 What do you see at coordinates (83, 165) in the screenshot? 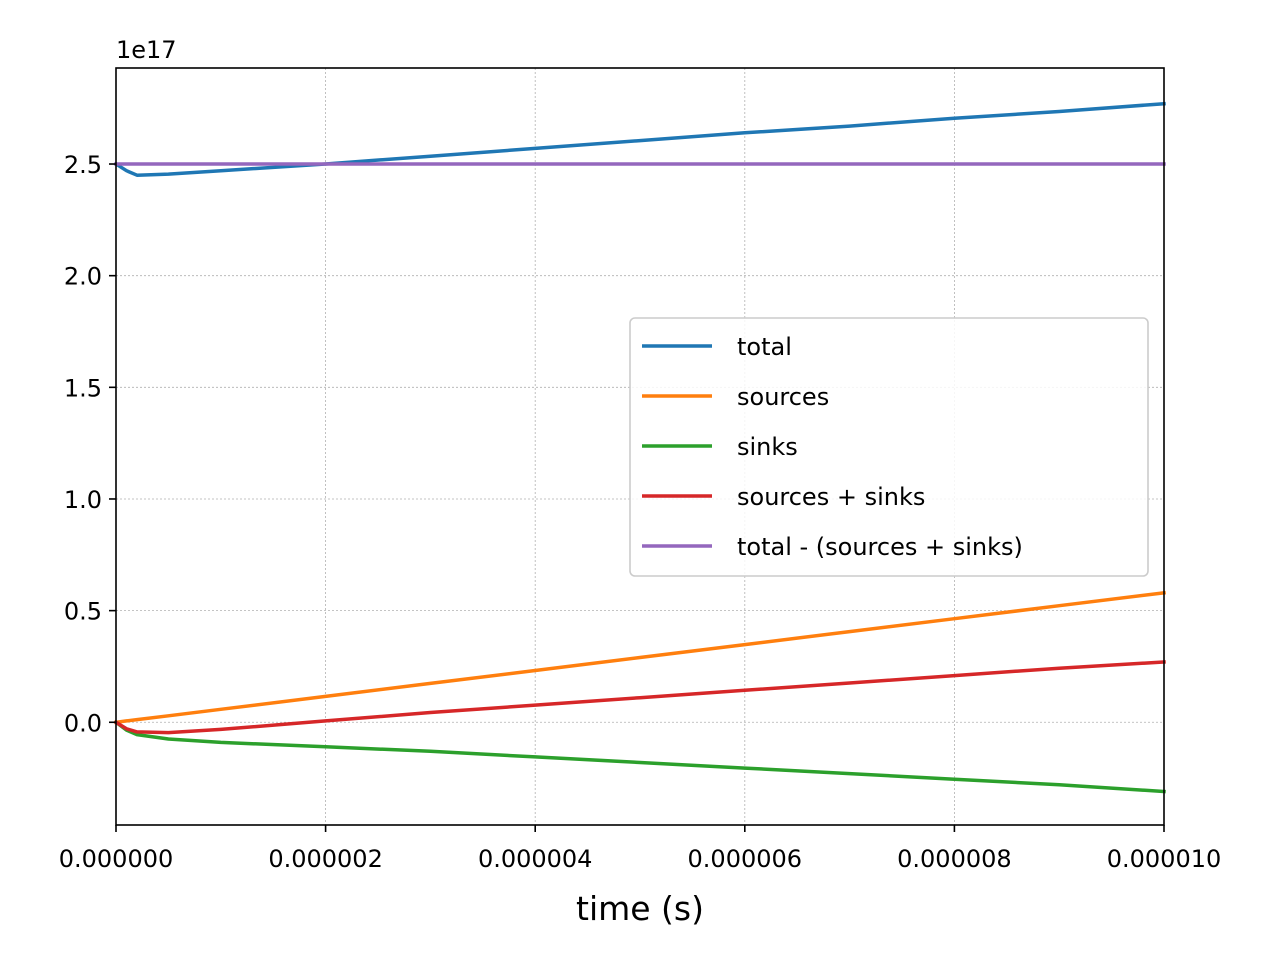
I see `y-tick-label: 2.5` at bounding box center [83, 165].